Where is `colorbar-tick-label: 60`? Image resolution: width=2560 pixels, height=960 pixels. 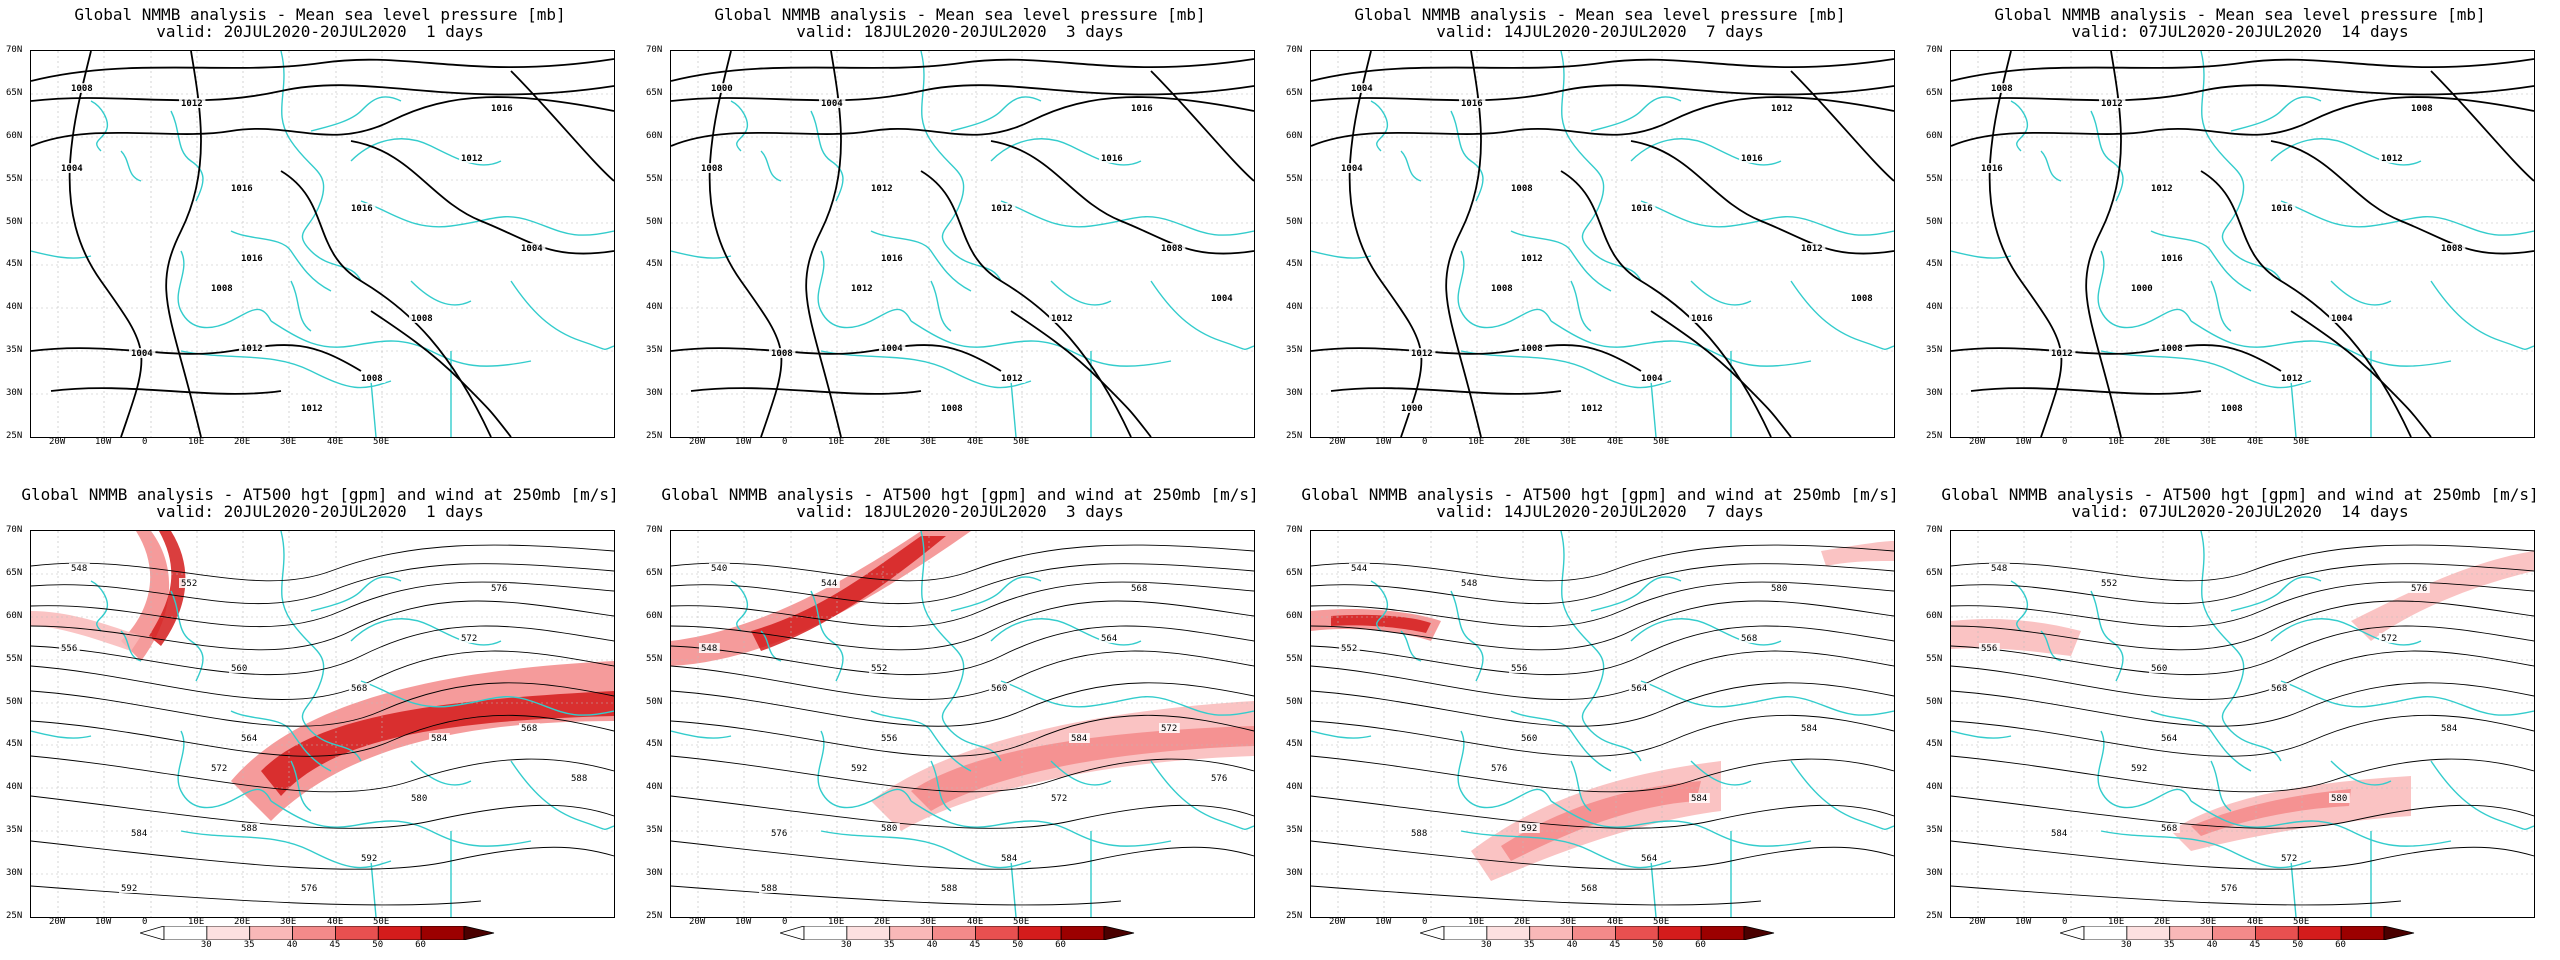
colorbar-tick-label: 60 is located at coordinates (420, 945).